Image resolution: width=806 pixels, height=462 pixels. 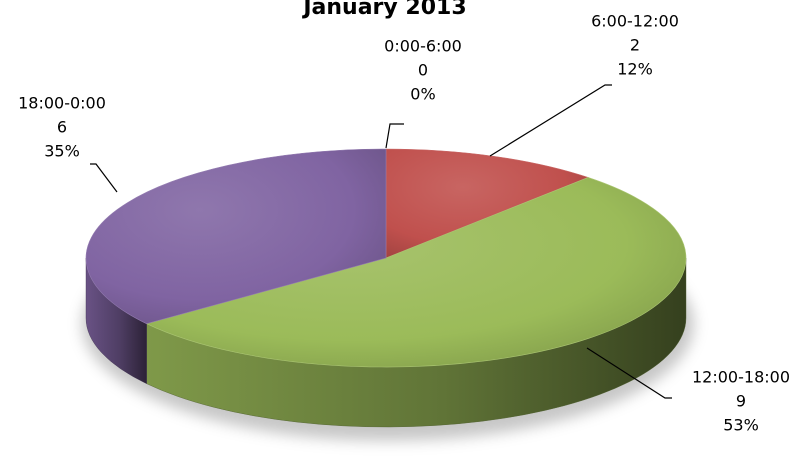 I want to click on data-label-0-00-6-00-category: 0:00-6:00, so click(x=423, y=46).